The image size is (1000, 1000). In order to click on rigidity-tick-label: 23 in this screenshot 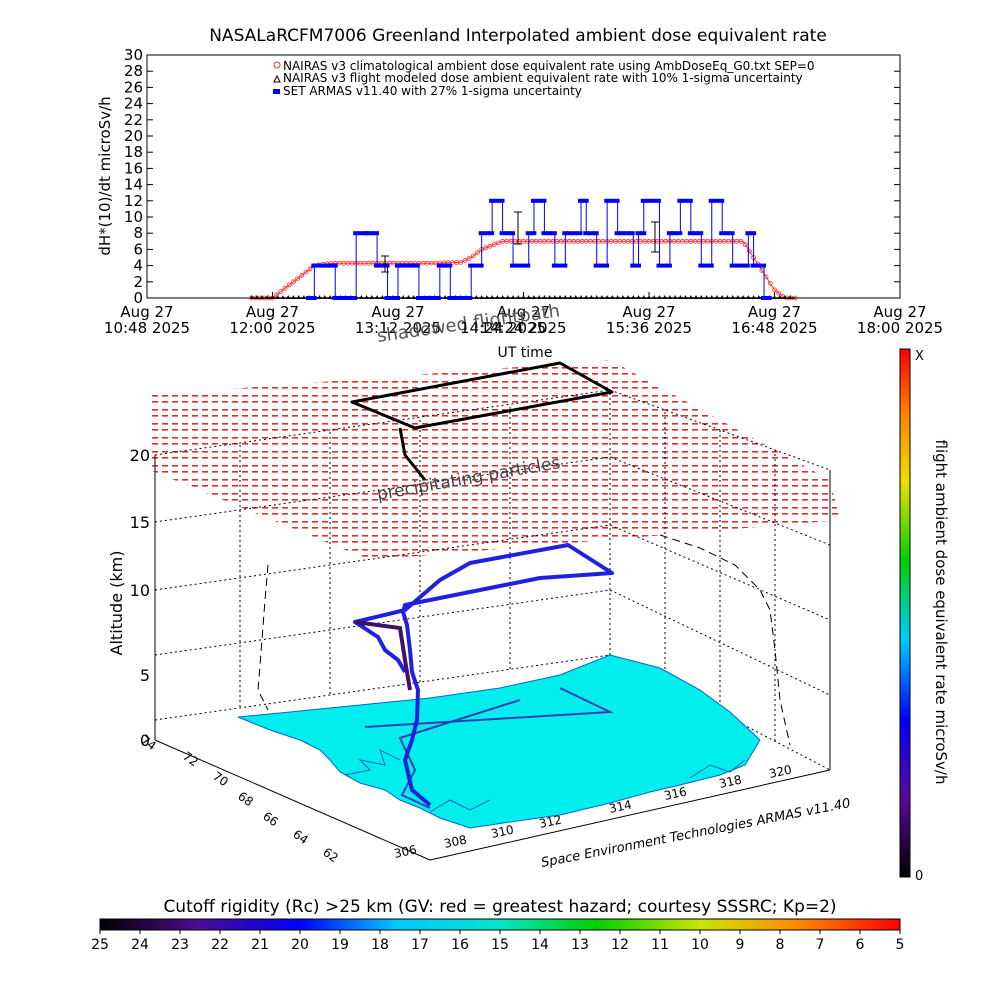, I will do `click(180, 945)`.